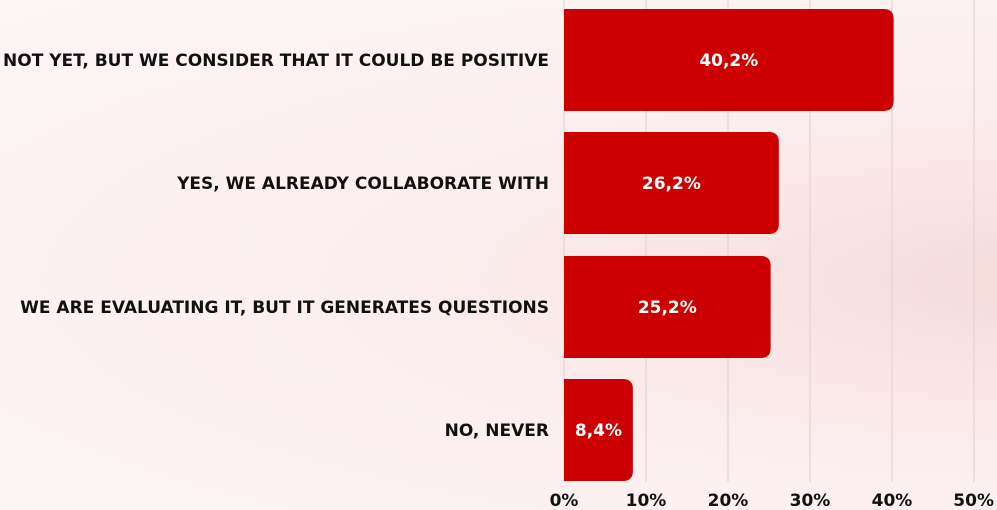  What do you see at coordinates (772, 500) in the screenshot?
I see `x-axis-ticks: 0% 10% 20% 30% 40% 50%` at bounding box center [772, 500].